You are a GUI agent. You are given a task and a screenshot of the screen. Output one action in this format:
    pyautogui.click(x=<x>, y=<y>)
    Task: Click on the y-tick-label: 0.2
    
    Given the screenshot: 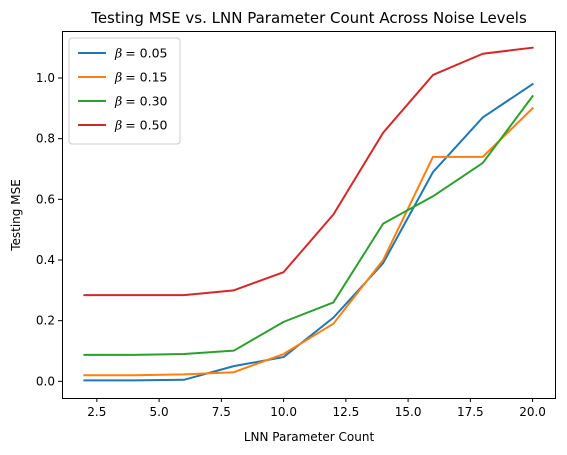 What is the action you would take?
    pyautogui.click(x=45, y=321)
    